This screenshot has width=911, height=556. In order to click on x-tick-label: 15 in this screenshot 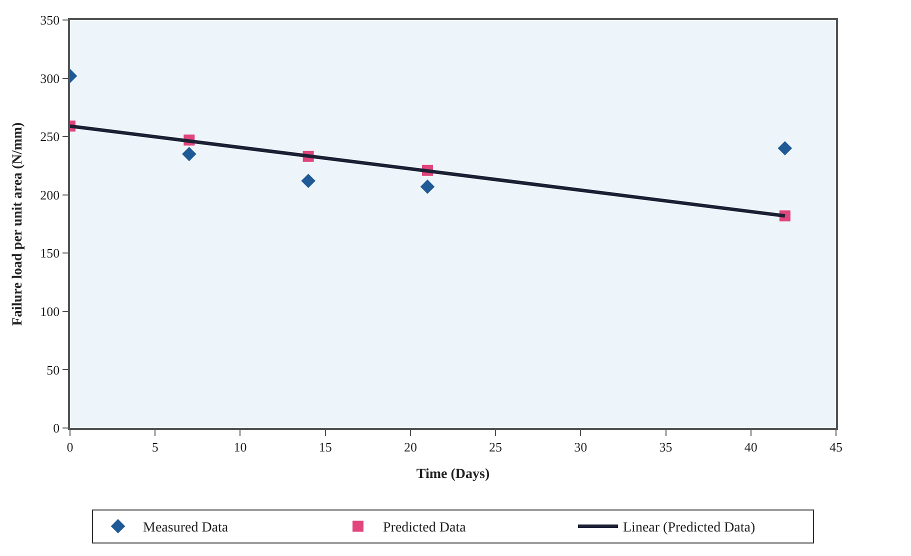, I will do `click(325, 446)`.